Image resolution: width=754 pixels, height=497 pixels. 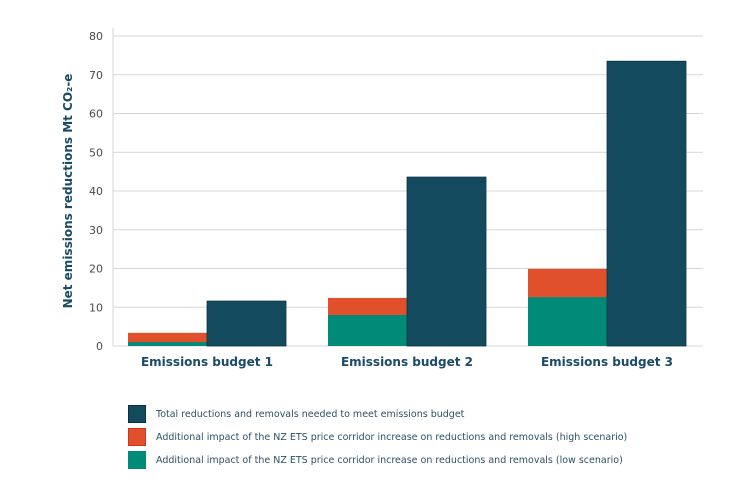 What do you see at coordinates (96, 152) in the screenshot?
I see `y-tick-label: 50` at bounding box center [96, 152].